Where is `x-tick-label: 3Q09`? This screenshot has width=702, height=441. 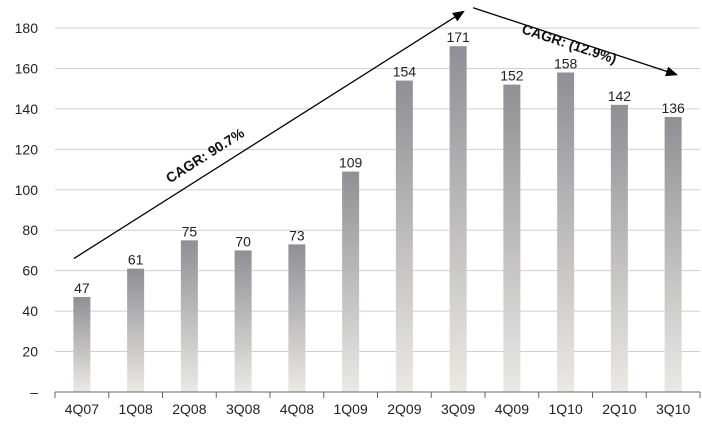 x-tick-label: 3Q09 is located at coordinates (458, 409).